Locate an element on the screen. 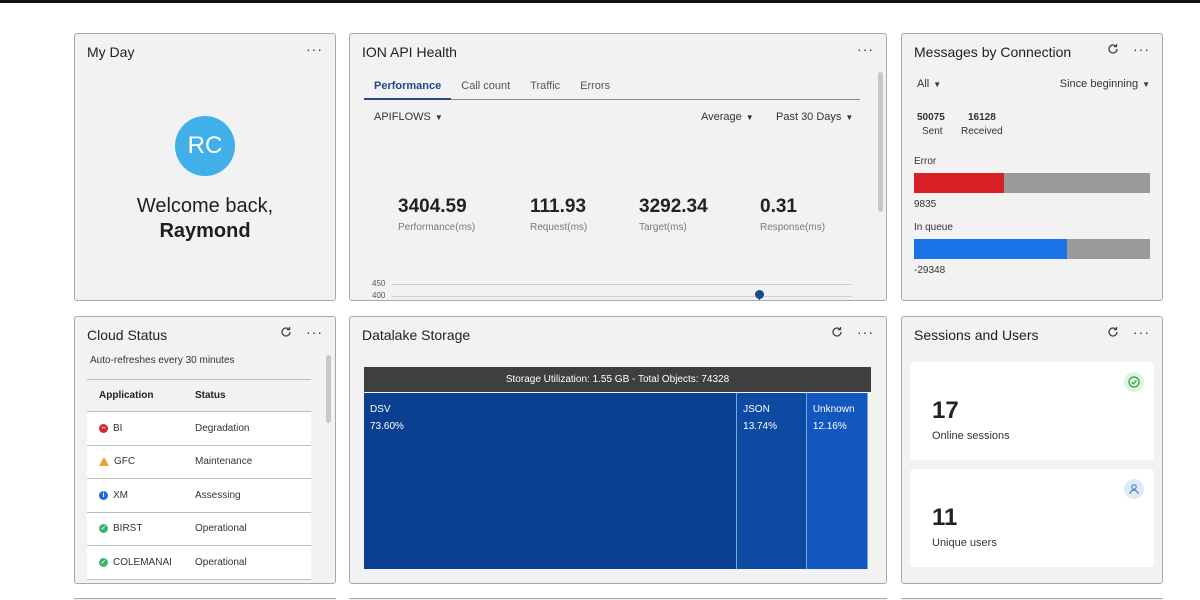 The image size is (1200, 600). metric-target: 3292.34 Target(ms) is located at coordinates (673, 214).